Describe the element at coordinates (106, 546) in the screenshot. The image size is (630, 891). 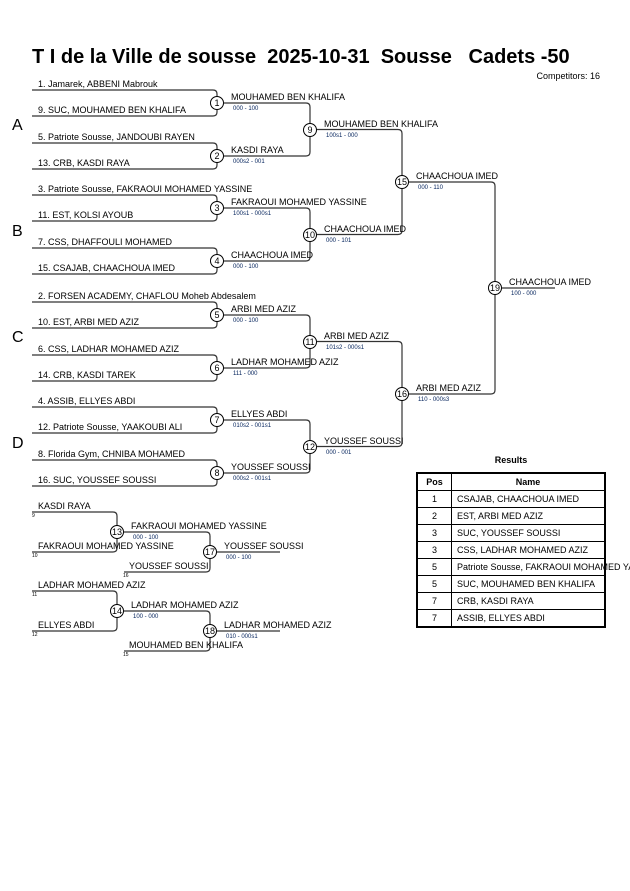
I see `repechage-entrant: FAKRAOUI MOHAMED YASSINE` at that location.